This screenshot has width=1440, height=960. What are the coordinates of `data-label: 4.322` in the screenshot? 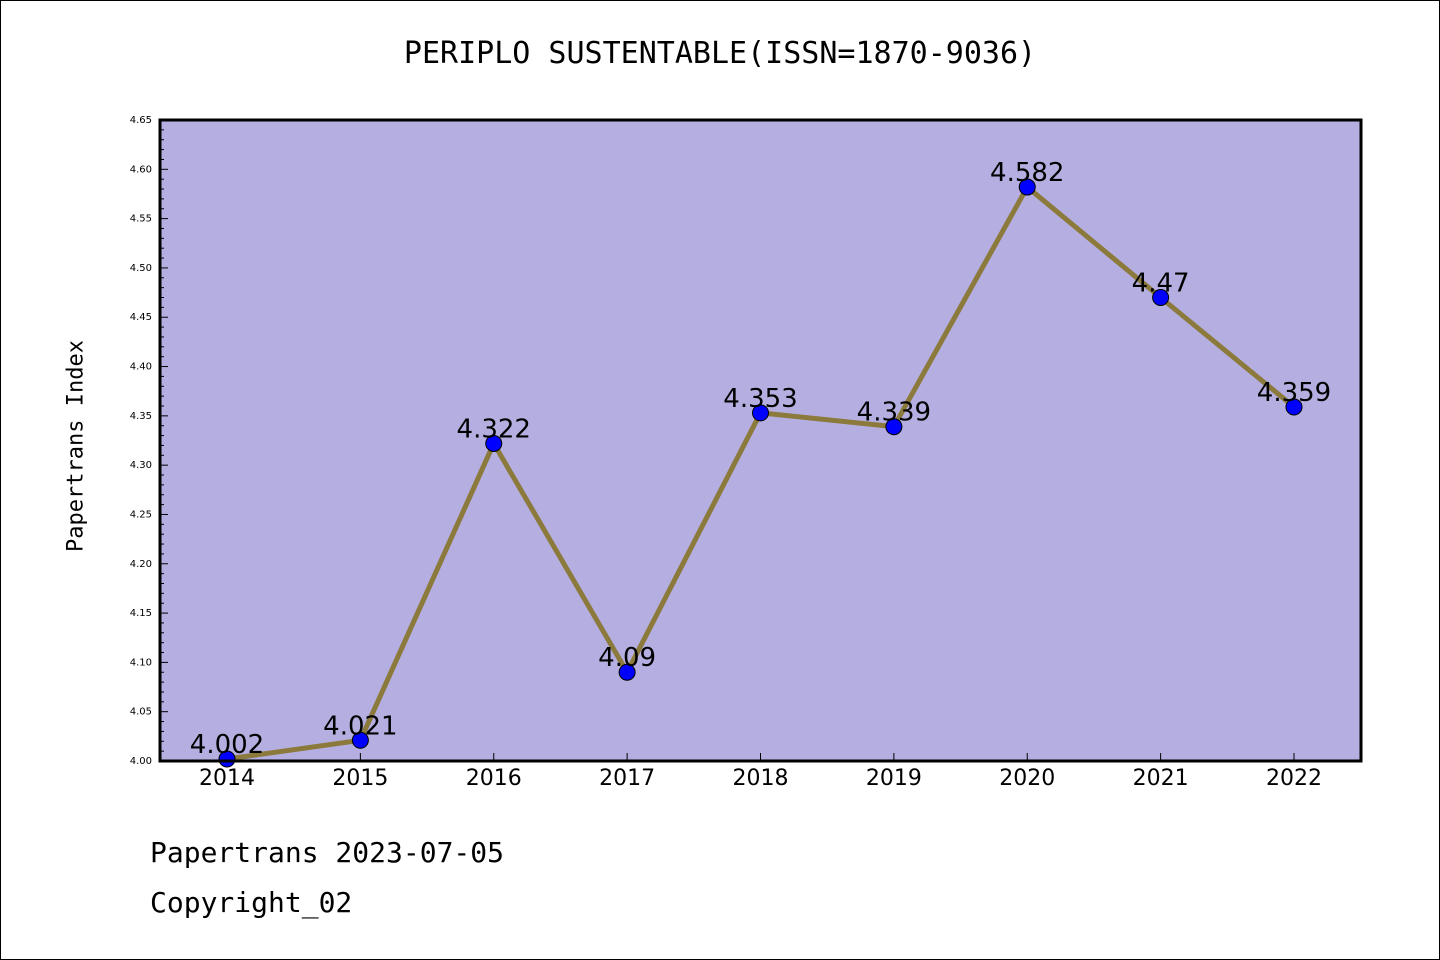 It's located at (494, 429).